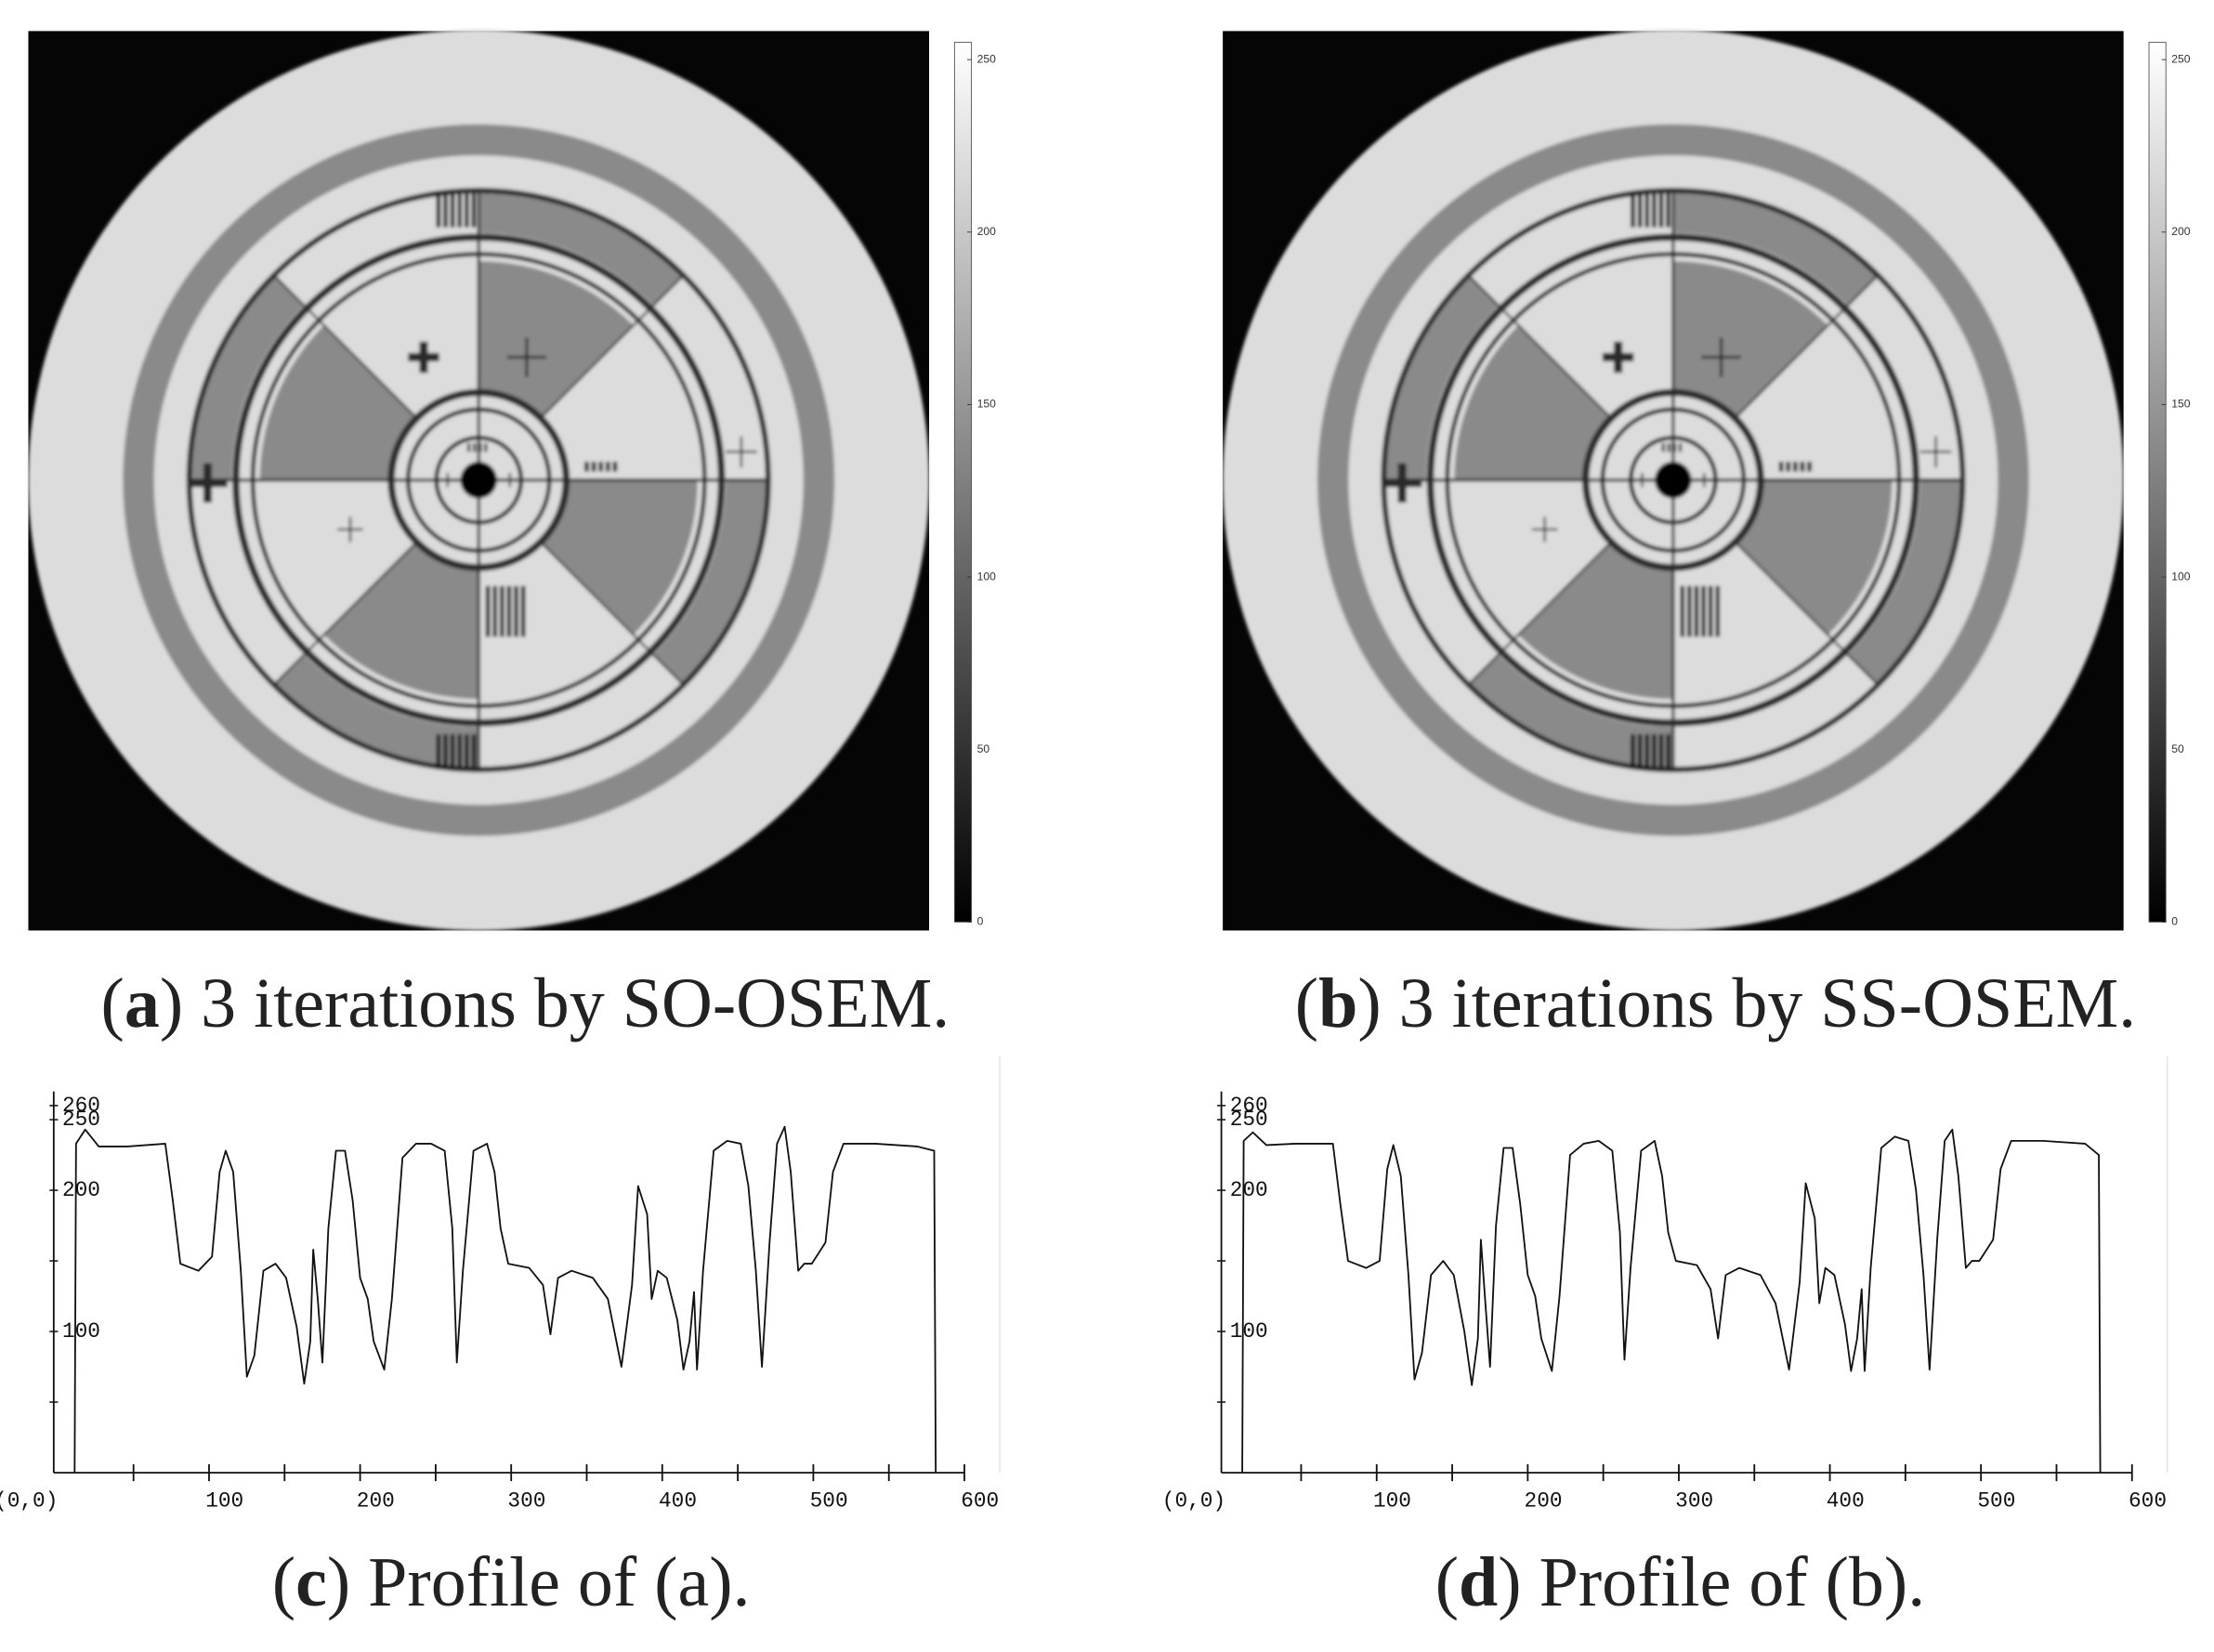 The image size is (2214, 1652). Describe the element at coordinates (963, 482) in the screenshot. I see `colorbar` at that location.